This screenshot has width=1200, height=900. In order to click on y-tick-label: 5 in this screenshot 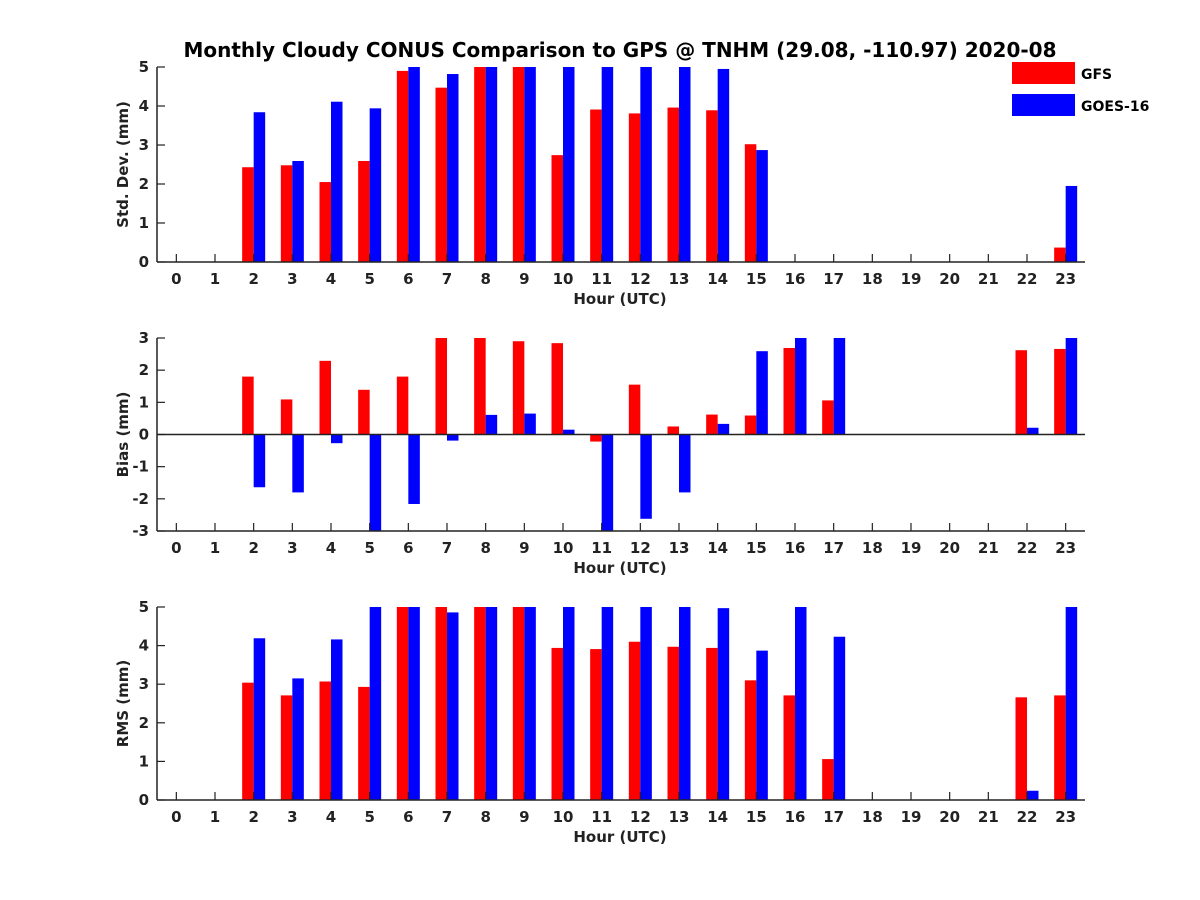, I will do `click(144, 67)`.